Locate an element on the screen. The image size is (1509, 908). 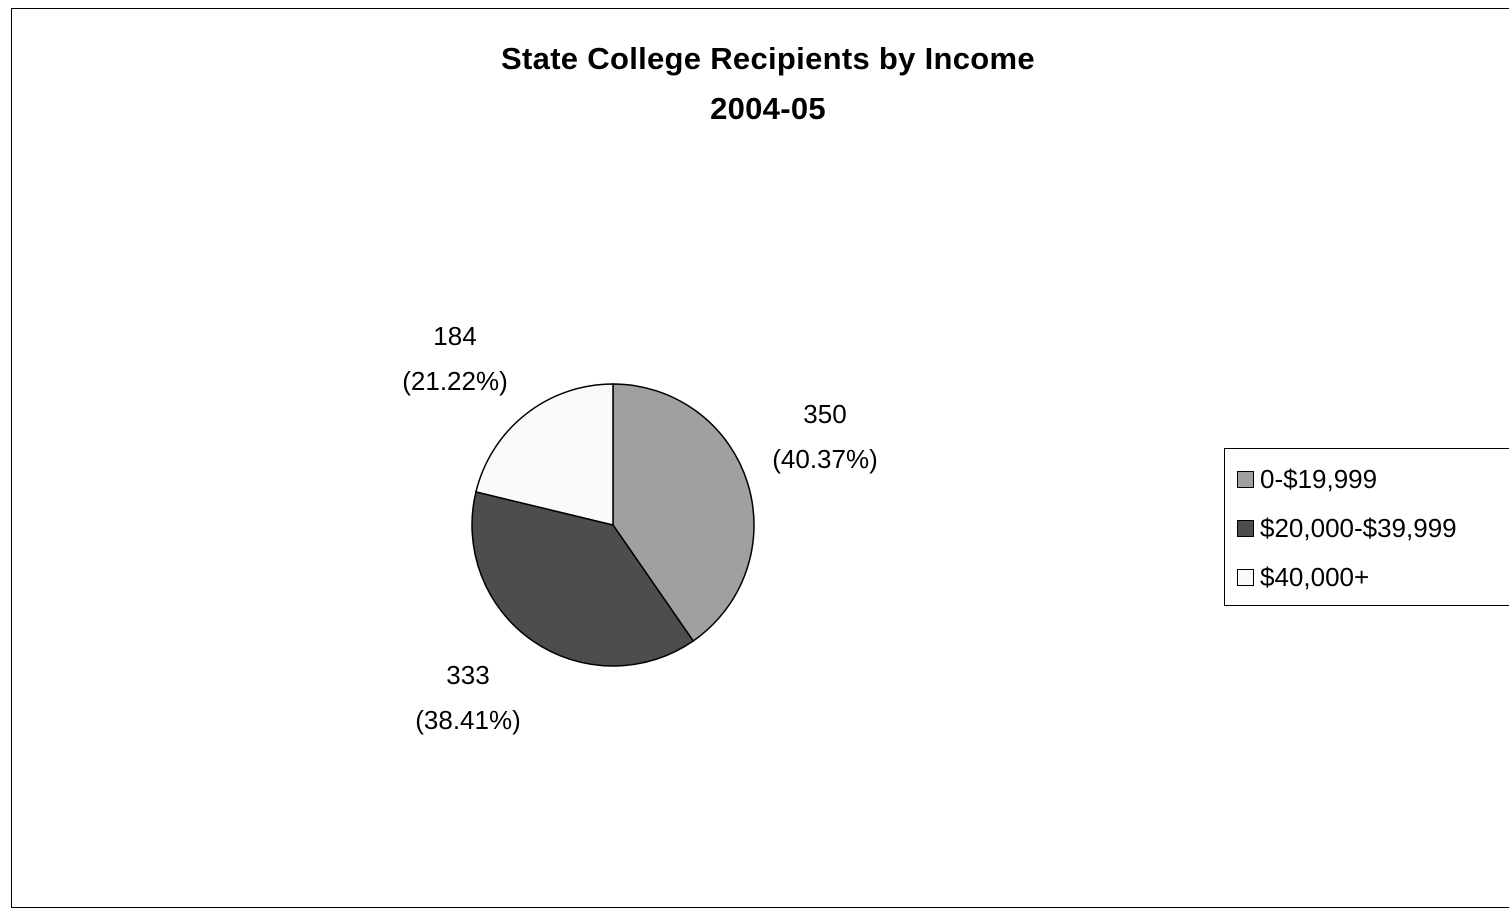
legend-label-0: 0-$19,999 is located at coordinates (1319, 478).